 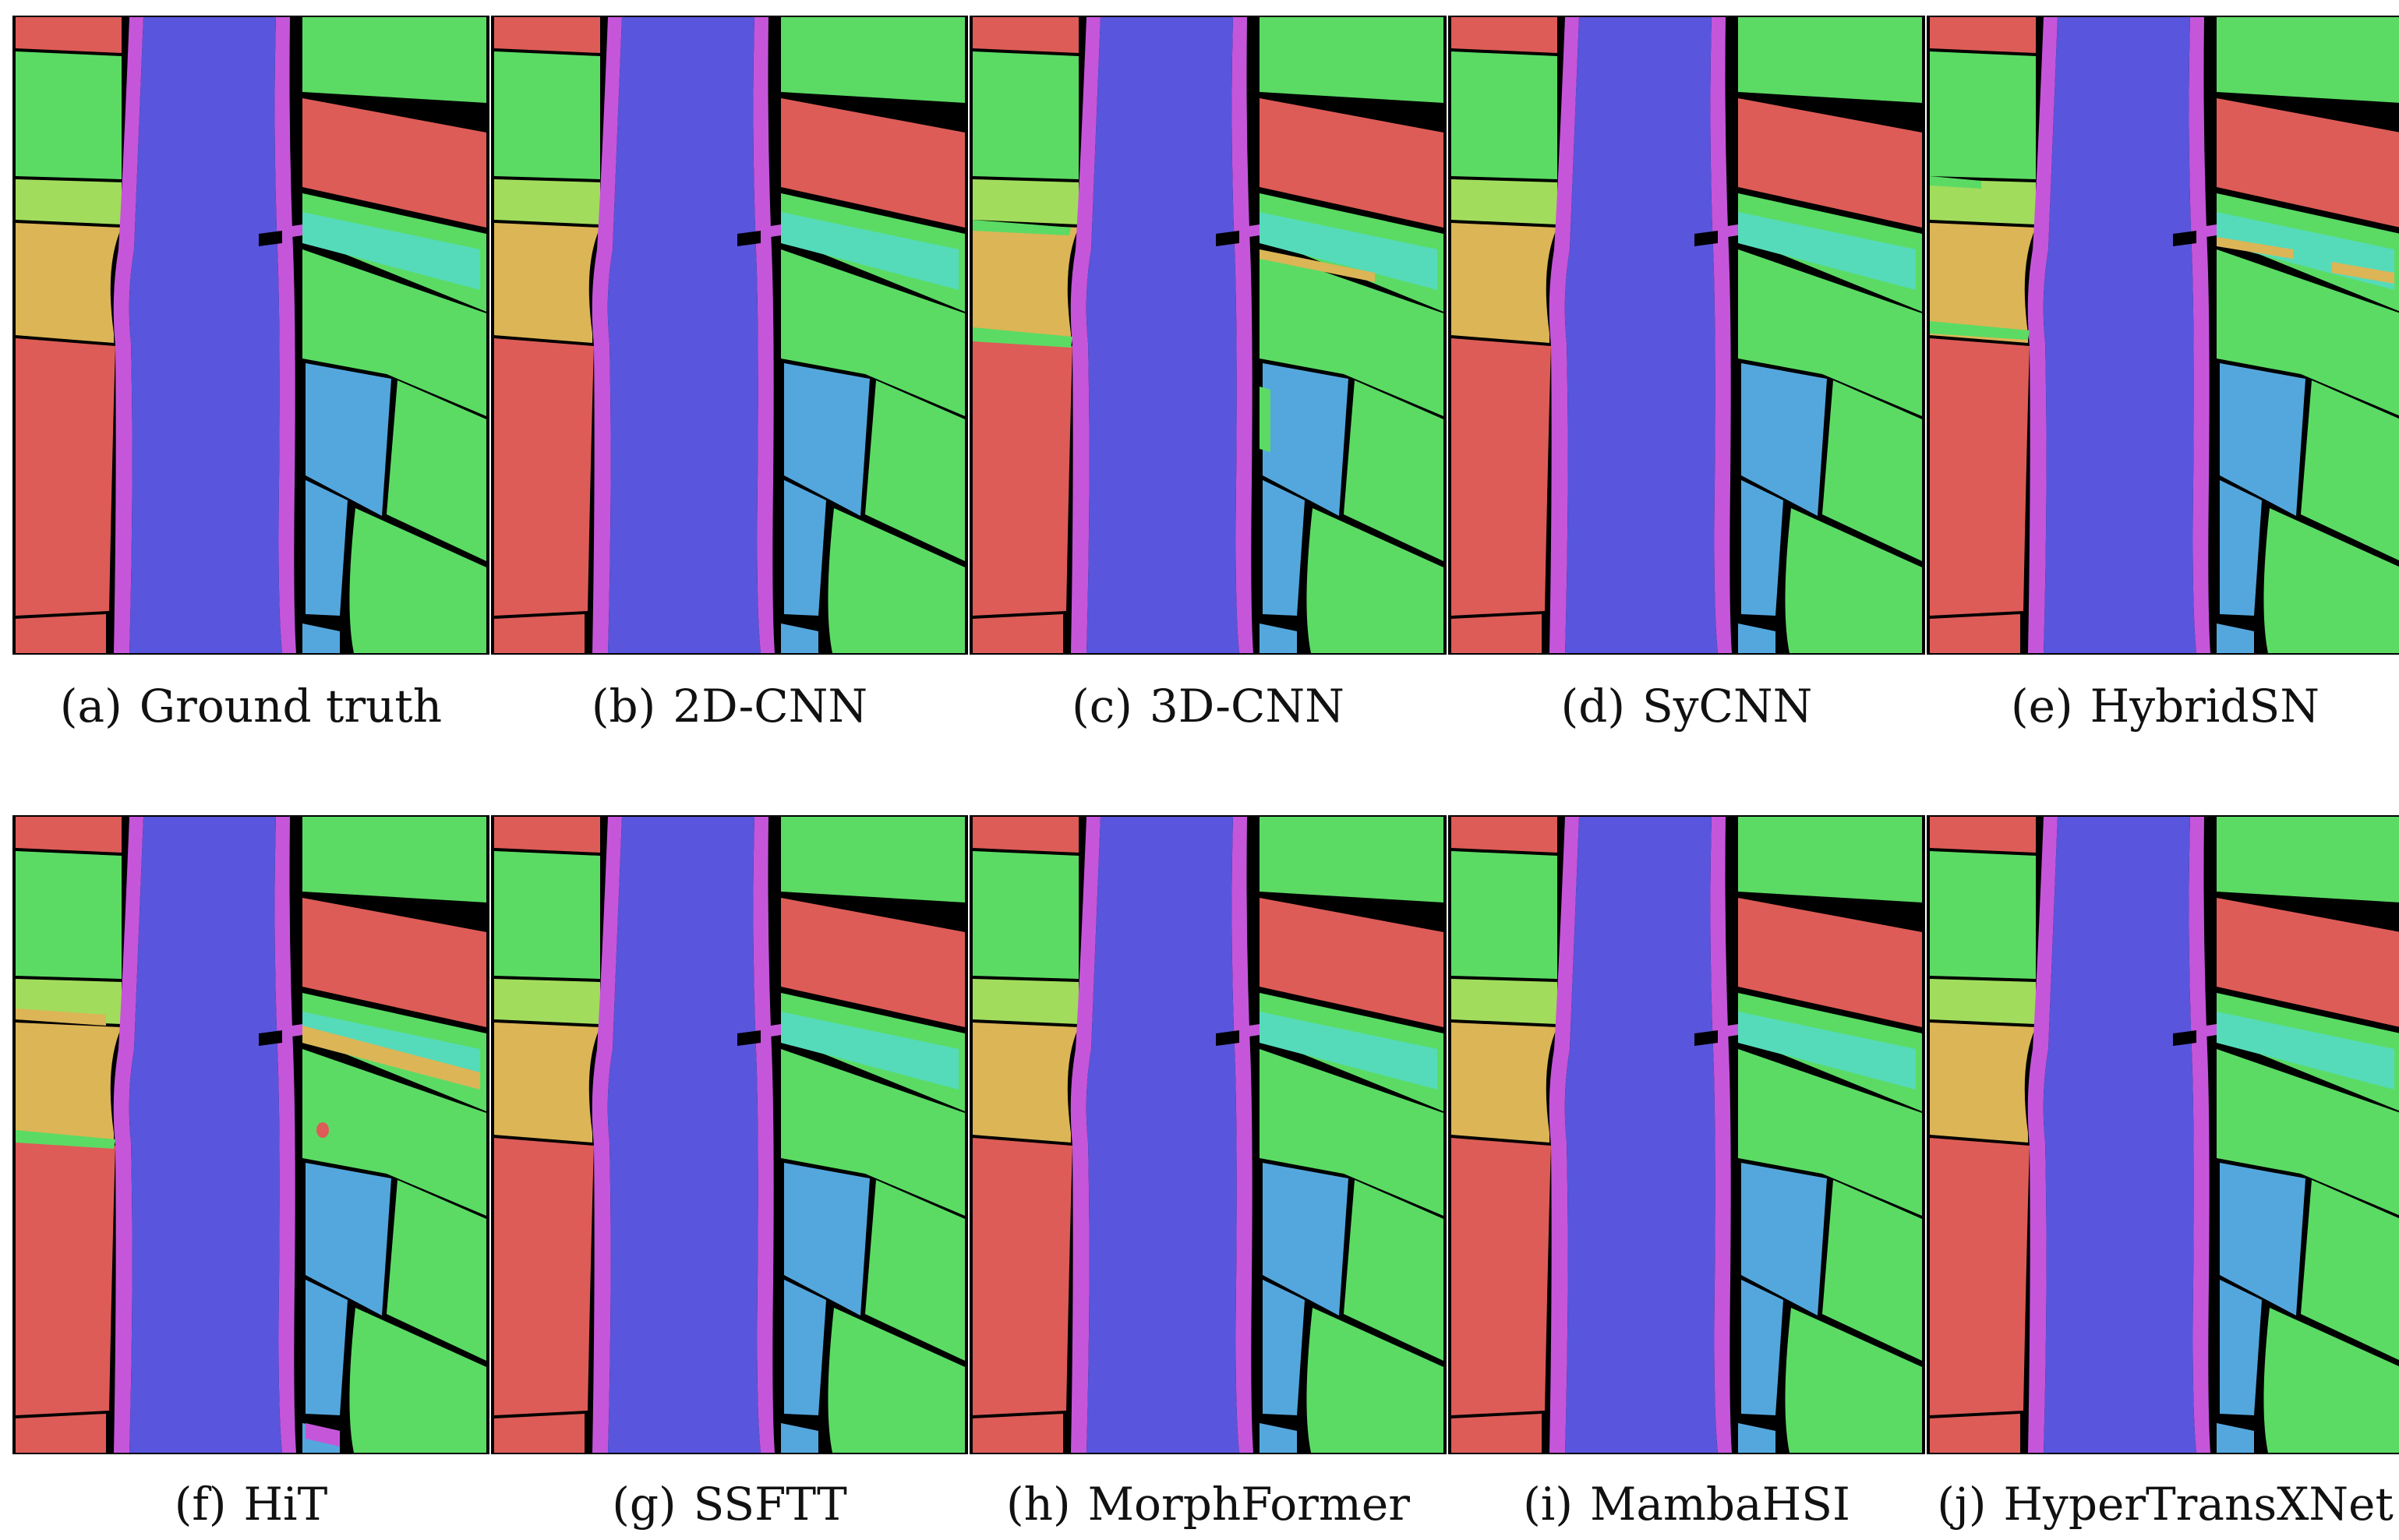 I want to click on caption-label: 2D-CNN, so click(x=770, y=706).